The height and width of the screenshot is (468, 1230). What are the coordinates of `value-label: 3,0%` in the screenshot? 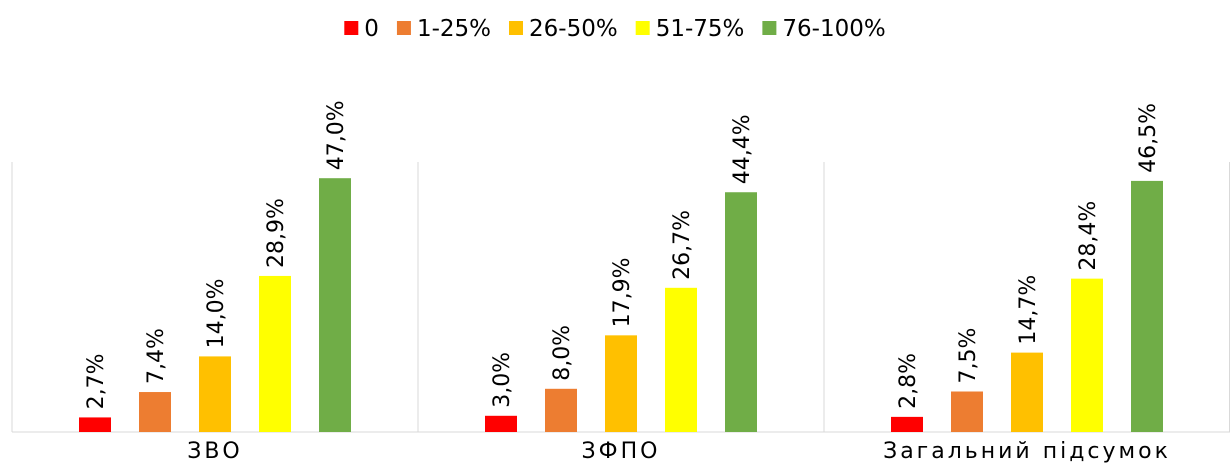 It's located at (502, 380).